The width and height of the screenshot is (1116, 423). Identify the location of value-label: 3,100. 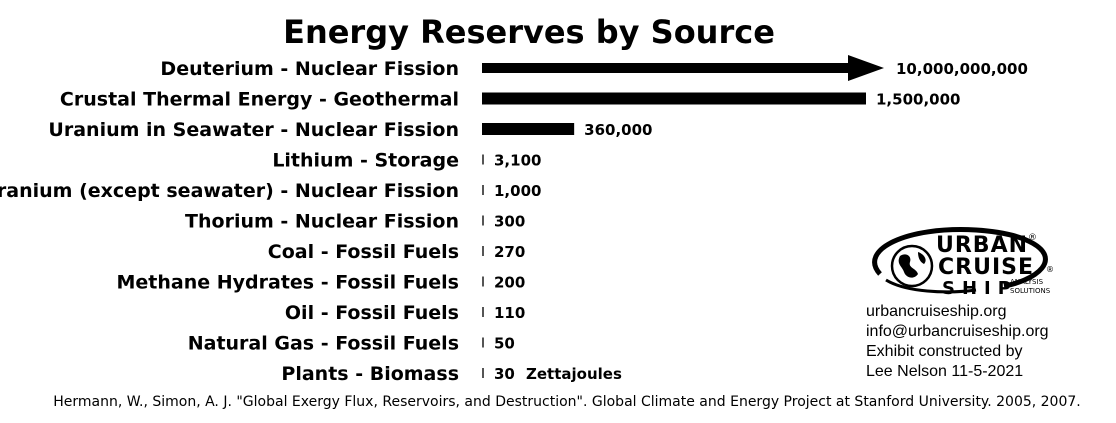
(517, 161).